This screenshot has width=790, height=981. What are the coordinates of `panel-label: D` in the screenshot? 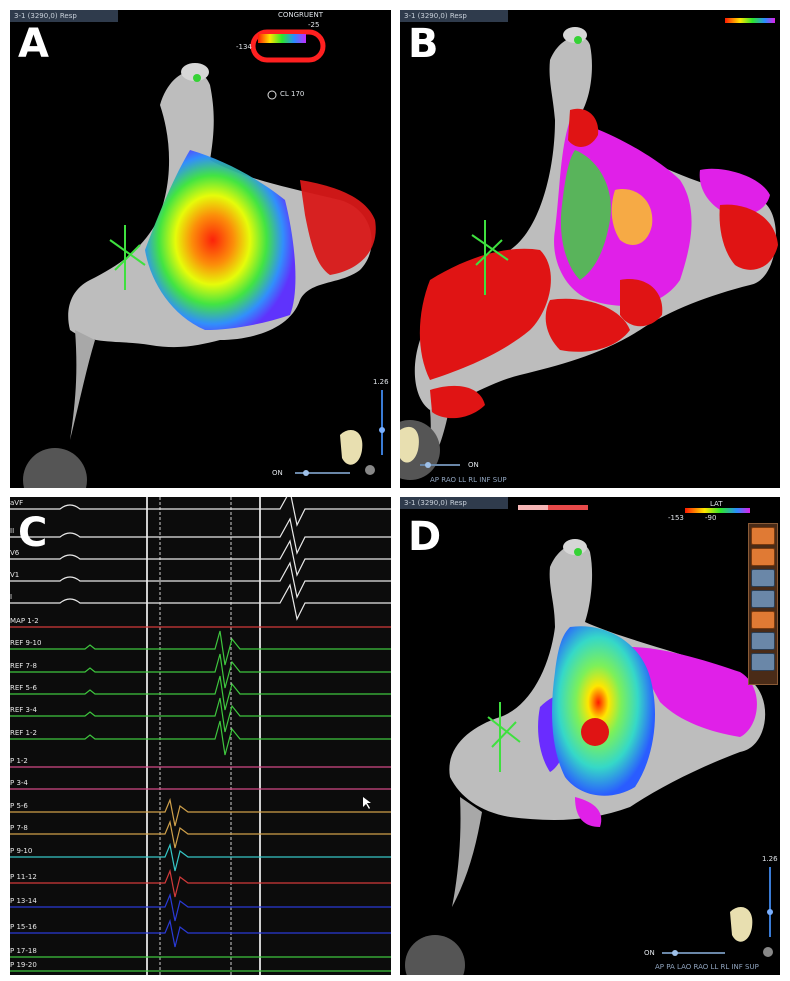 It's located at (425, 537).